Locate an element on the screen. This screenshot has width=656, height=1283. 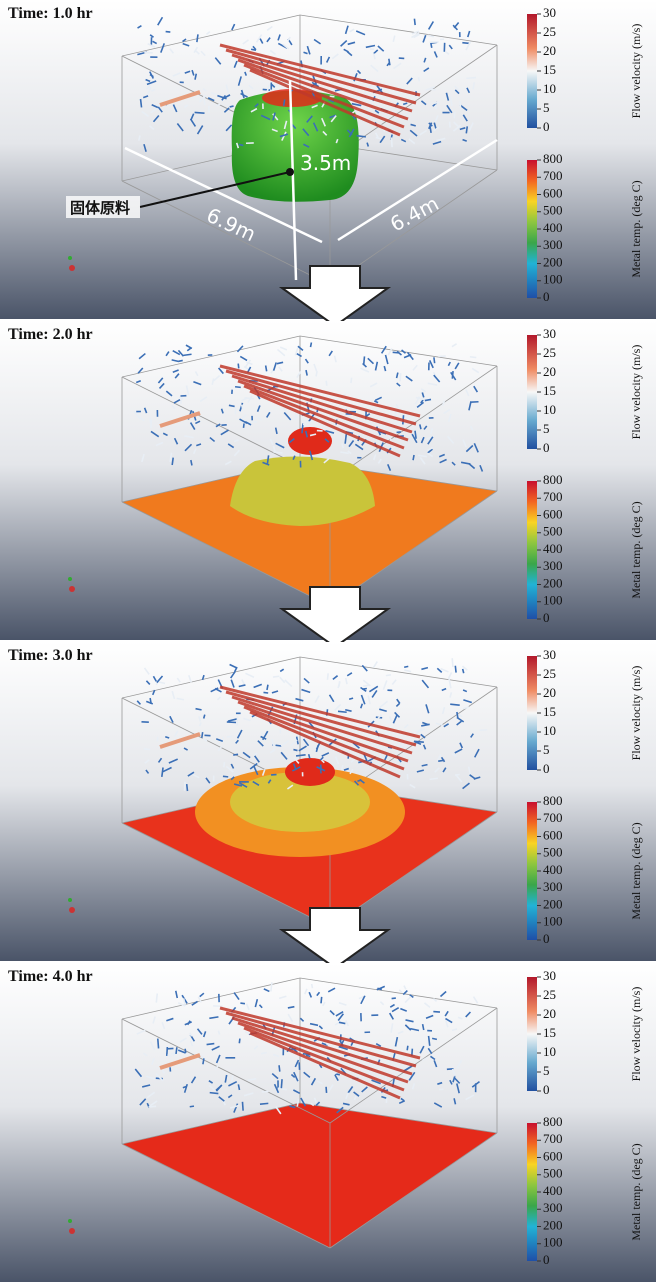
time-label: Time: 1.0 hr is located at coordinates (50, 13).